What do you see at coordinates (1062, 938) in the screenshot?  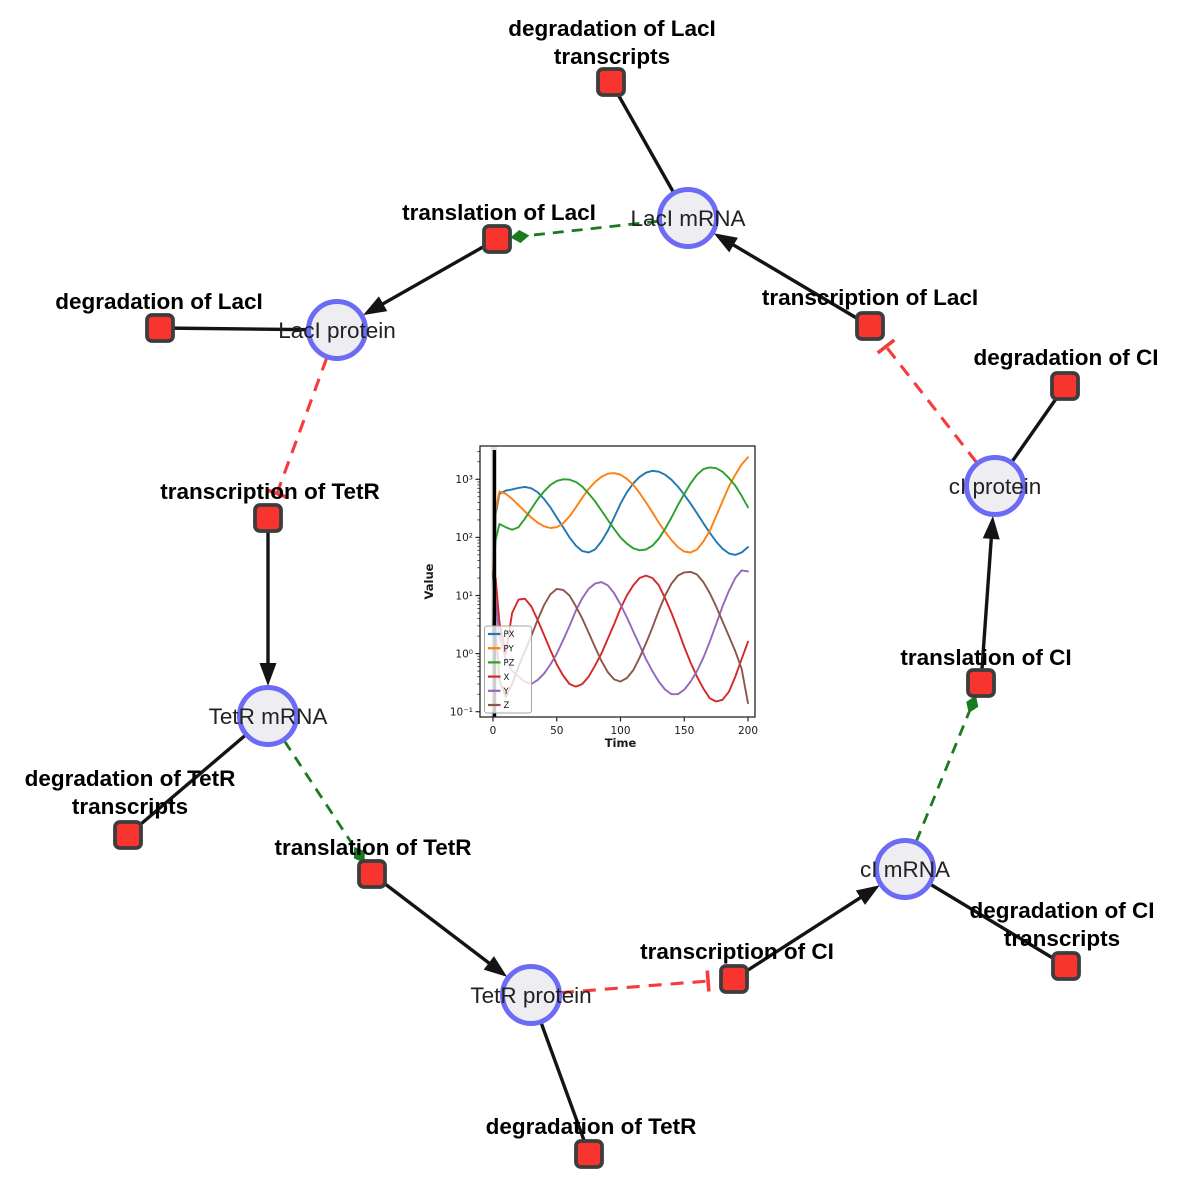 I see `reaction-label-deg_cI_tx-line2: transcripts` at bounding box center [1062, 938].